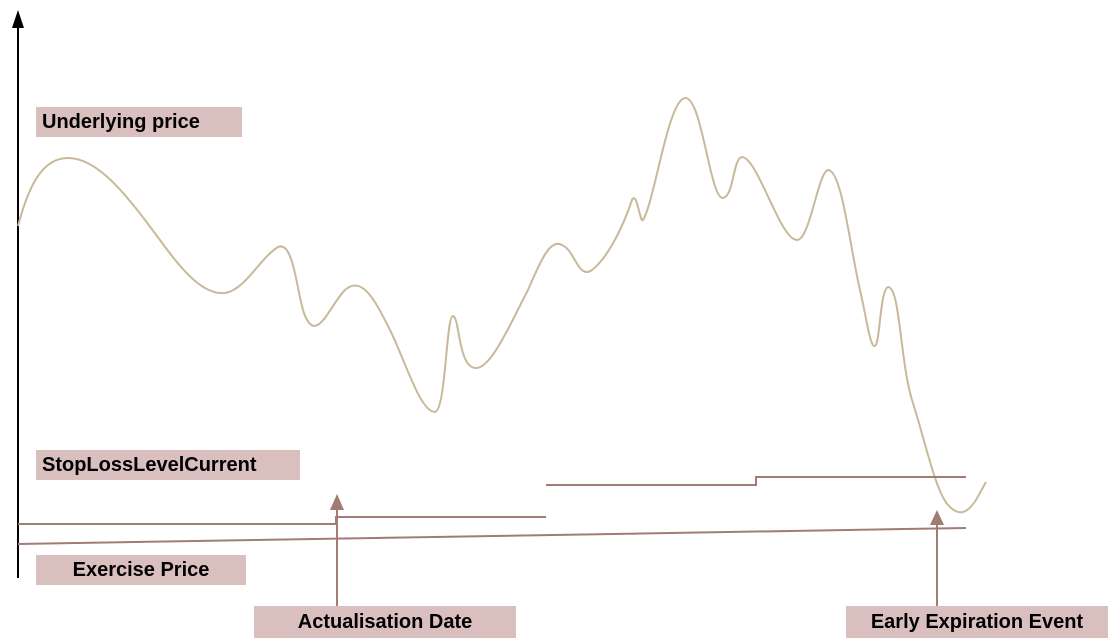 The height and width of the screenshot is (638, 1110). I want to click on actualisation-date-label: Actualisation Date, so click(385, 622).